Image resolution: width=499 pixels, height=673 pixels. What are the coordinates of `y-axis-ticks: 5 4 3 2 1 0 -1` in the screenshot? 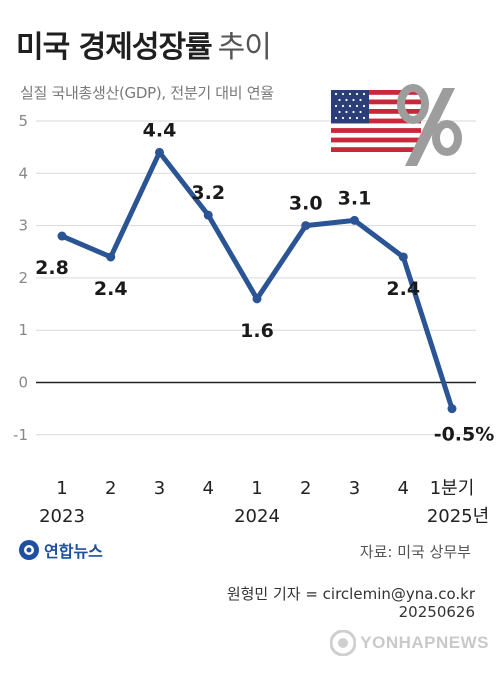 It's located at (20, 278).